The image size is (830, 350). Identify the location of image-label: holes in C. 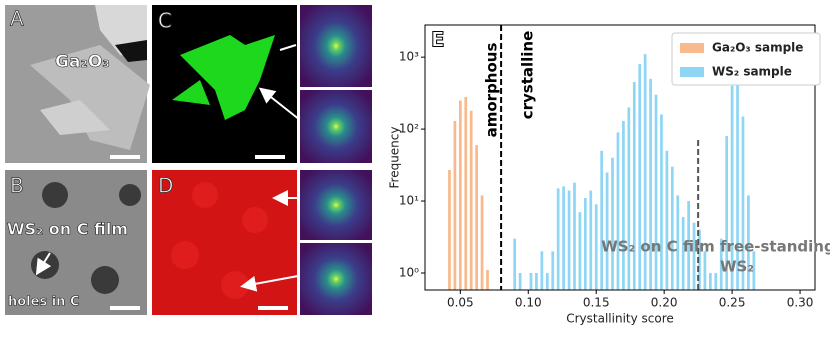
(44, 302).